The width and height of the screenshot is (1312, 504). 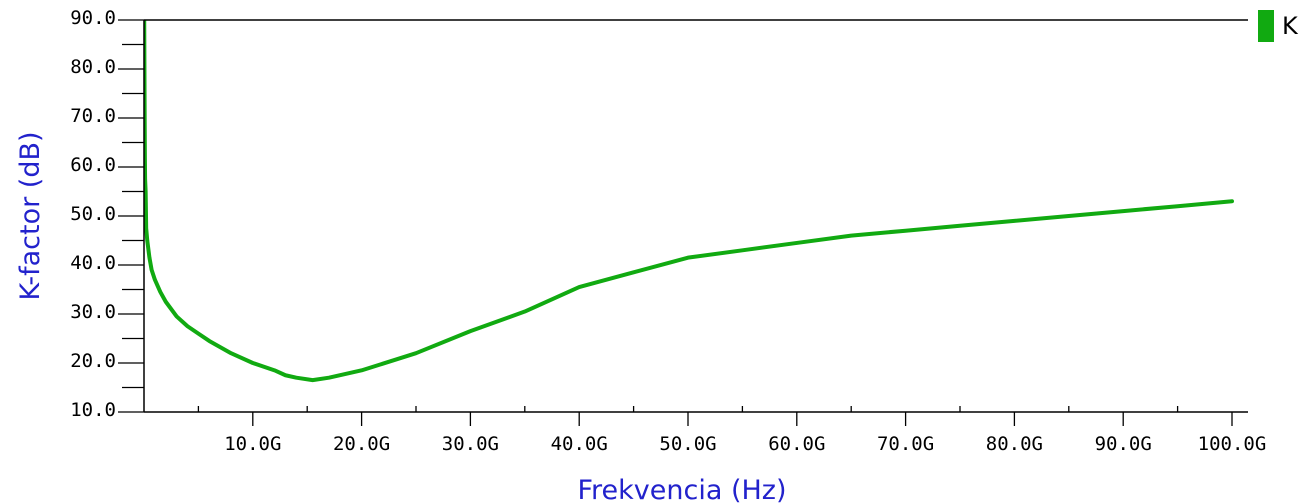 I want to click on x-tick-label: 30.0G, so click(x=470, y=444).